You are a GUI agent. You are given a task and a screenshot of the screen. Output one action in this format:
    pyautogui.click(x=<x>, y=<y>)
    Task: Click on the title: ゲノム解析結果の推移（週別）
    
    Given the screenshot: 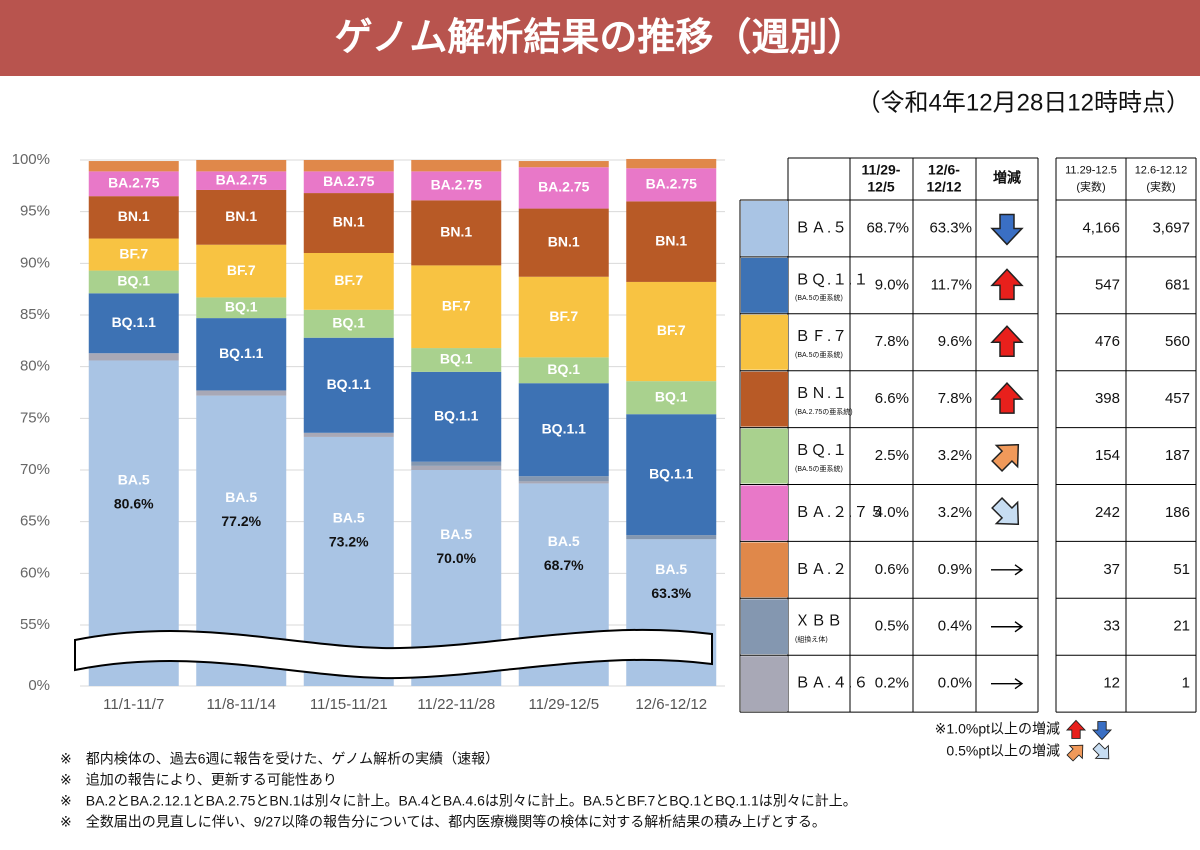 What is the action you would take?
    pyautogui.click(x=600, y=38)
    